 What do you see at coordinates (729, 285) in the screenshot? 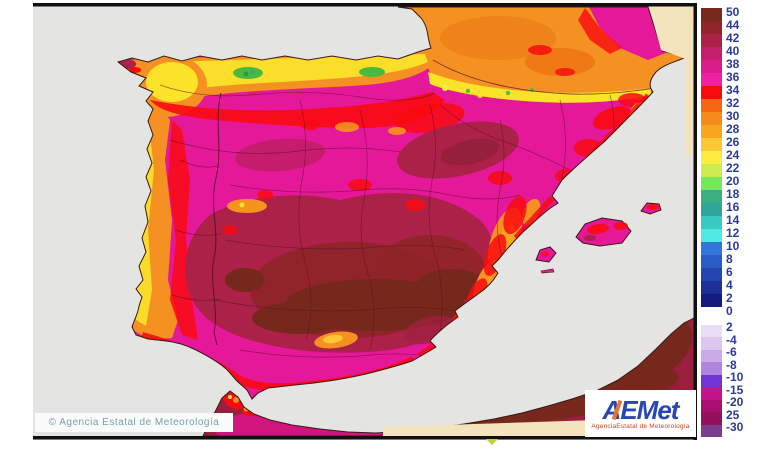
I see `legend-tick-label: 4` at bounding box center [729, 285].